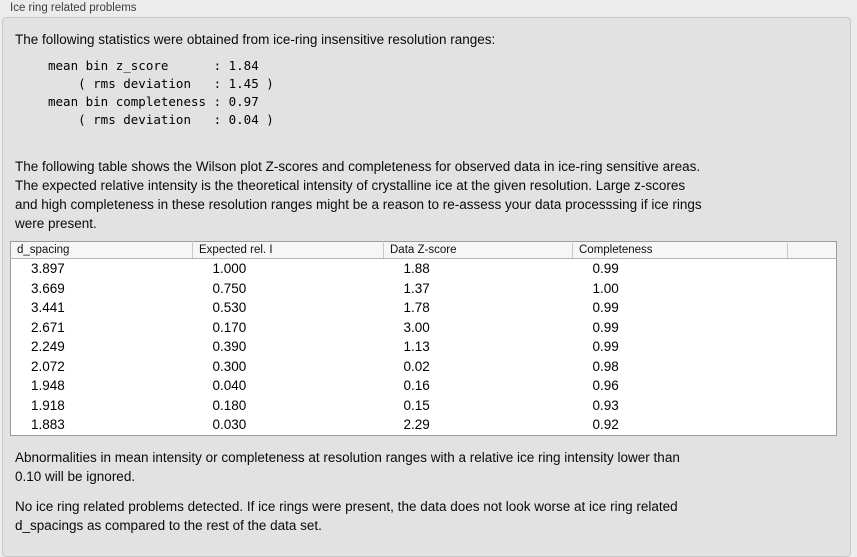 This screenshot has width=857, height=557. What do you see at coordinates (73, 8) in the screenshot?
I see `section-title: Ice ring related problems` at bounding box center [73, 8].